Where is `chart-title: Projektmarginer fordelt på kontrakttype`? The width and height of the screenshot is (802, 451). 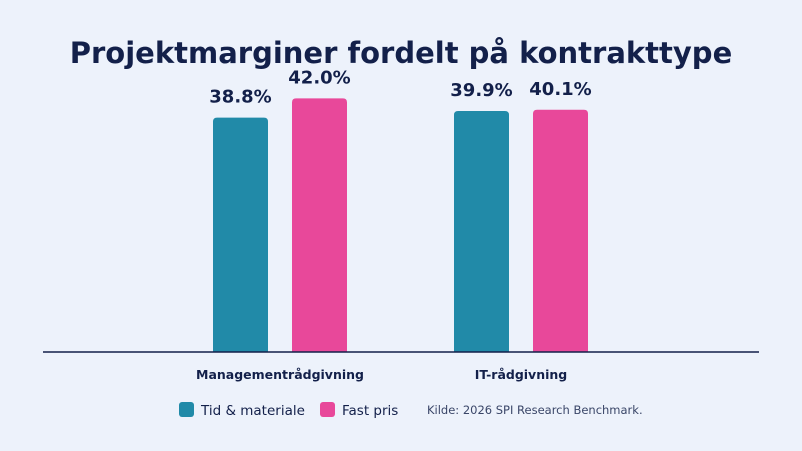
chart-title: Projektmarginer fordelt på kontrakttype is located at coordinates (401, 53).